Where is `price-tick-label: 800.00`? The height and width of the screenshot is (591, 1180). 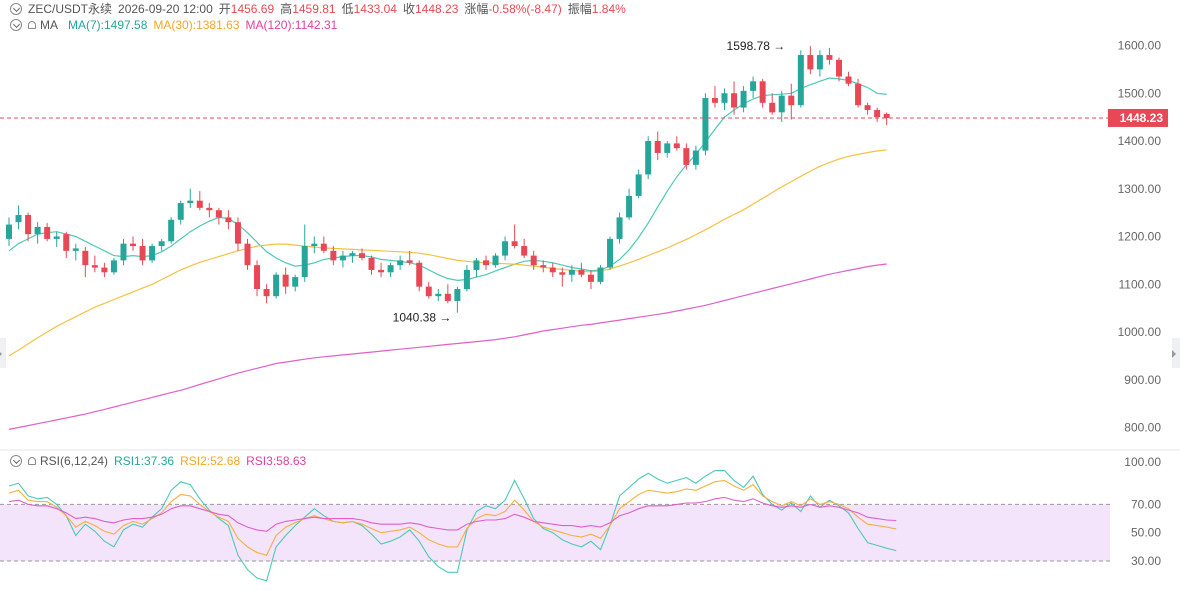
price-tick-label: 800.00 is located at coordinates (1142, 428).